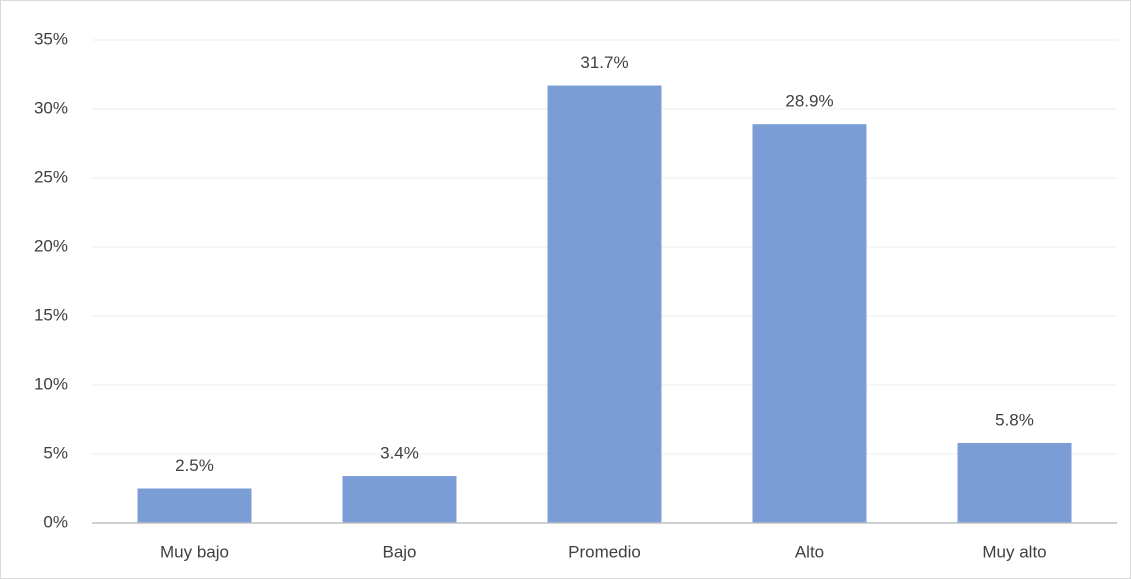 This screenshot has width=1131, height=579. What do you see at coordinates (604, 551) in the screenshot?
I see `x-tick-label: Promedio` at bounding box center [604, 551].